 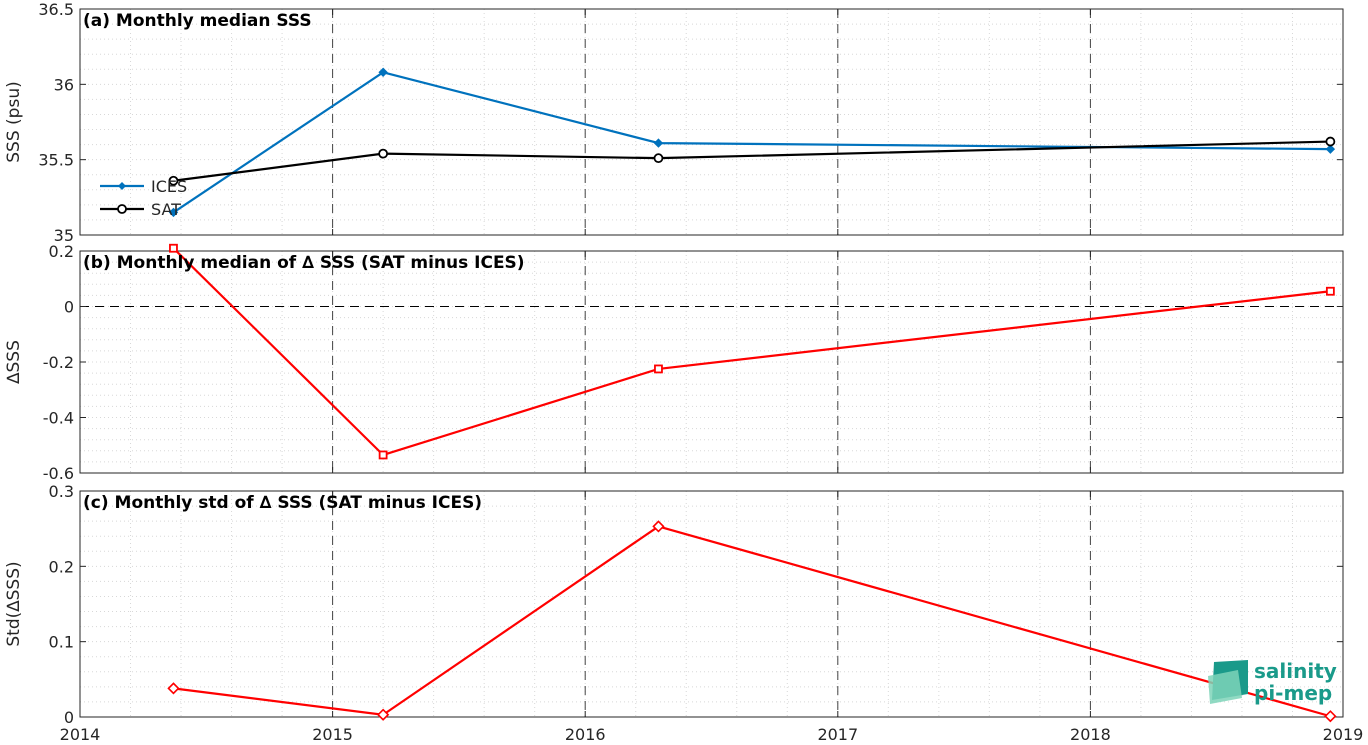 I want to click on series-line, so click(x=752, y=161).